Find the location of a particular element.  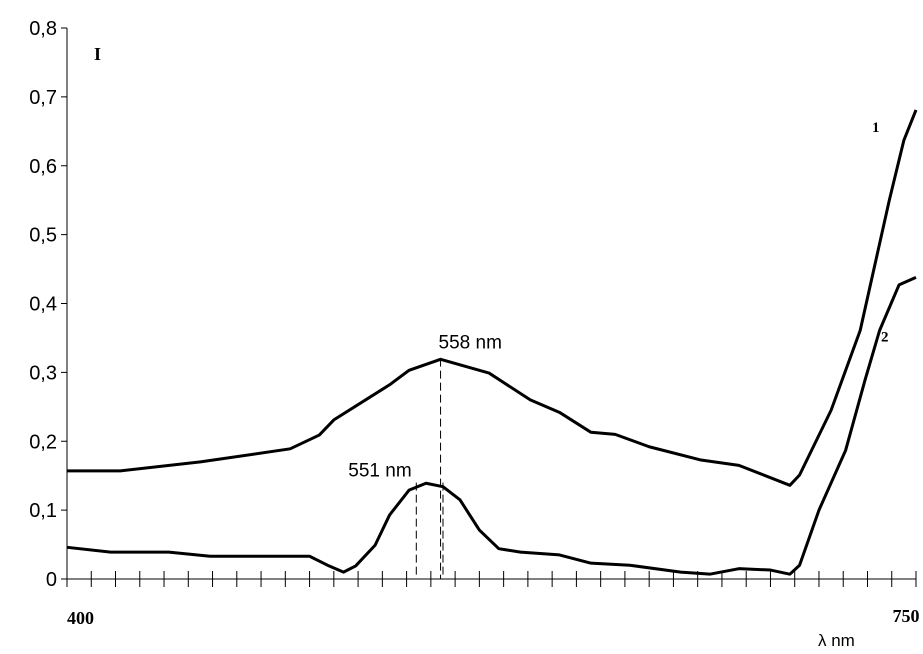

annotation: 551 nm is located at coordinates (379, 471).